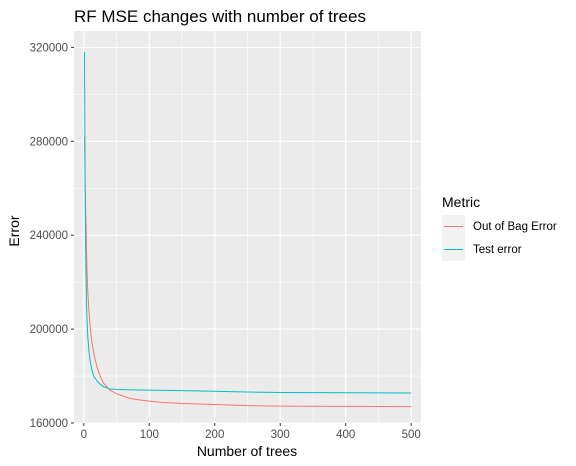 The height and width of the screenshot is (466, 576). I want to click on legend: Metric Out of Bag Error Test error, so click(499, 227).